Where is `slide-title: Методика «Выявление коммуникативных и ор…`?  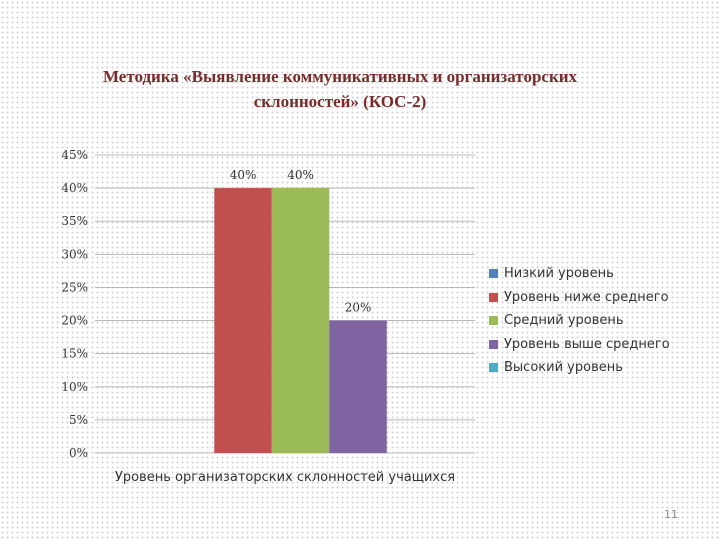
slide-title: Методика «Выявление коммуникативных и ор… is located at coordinates (340, 89).